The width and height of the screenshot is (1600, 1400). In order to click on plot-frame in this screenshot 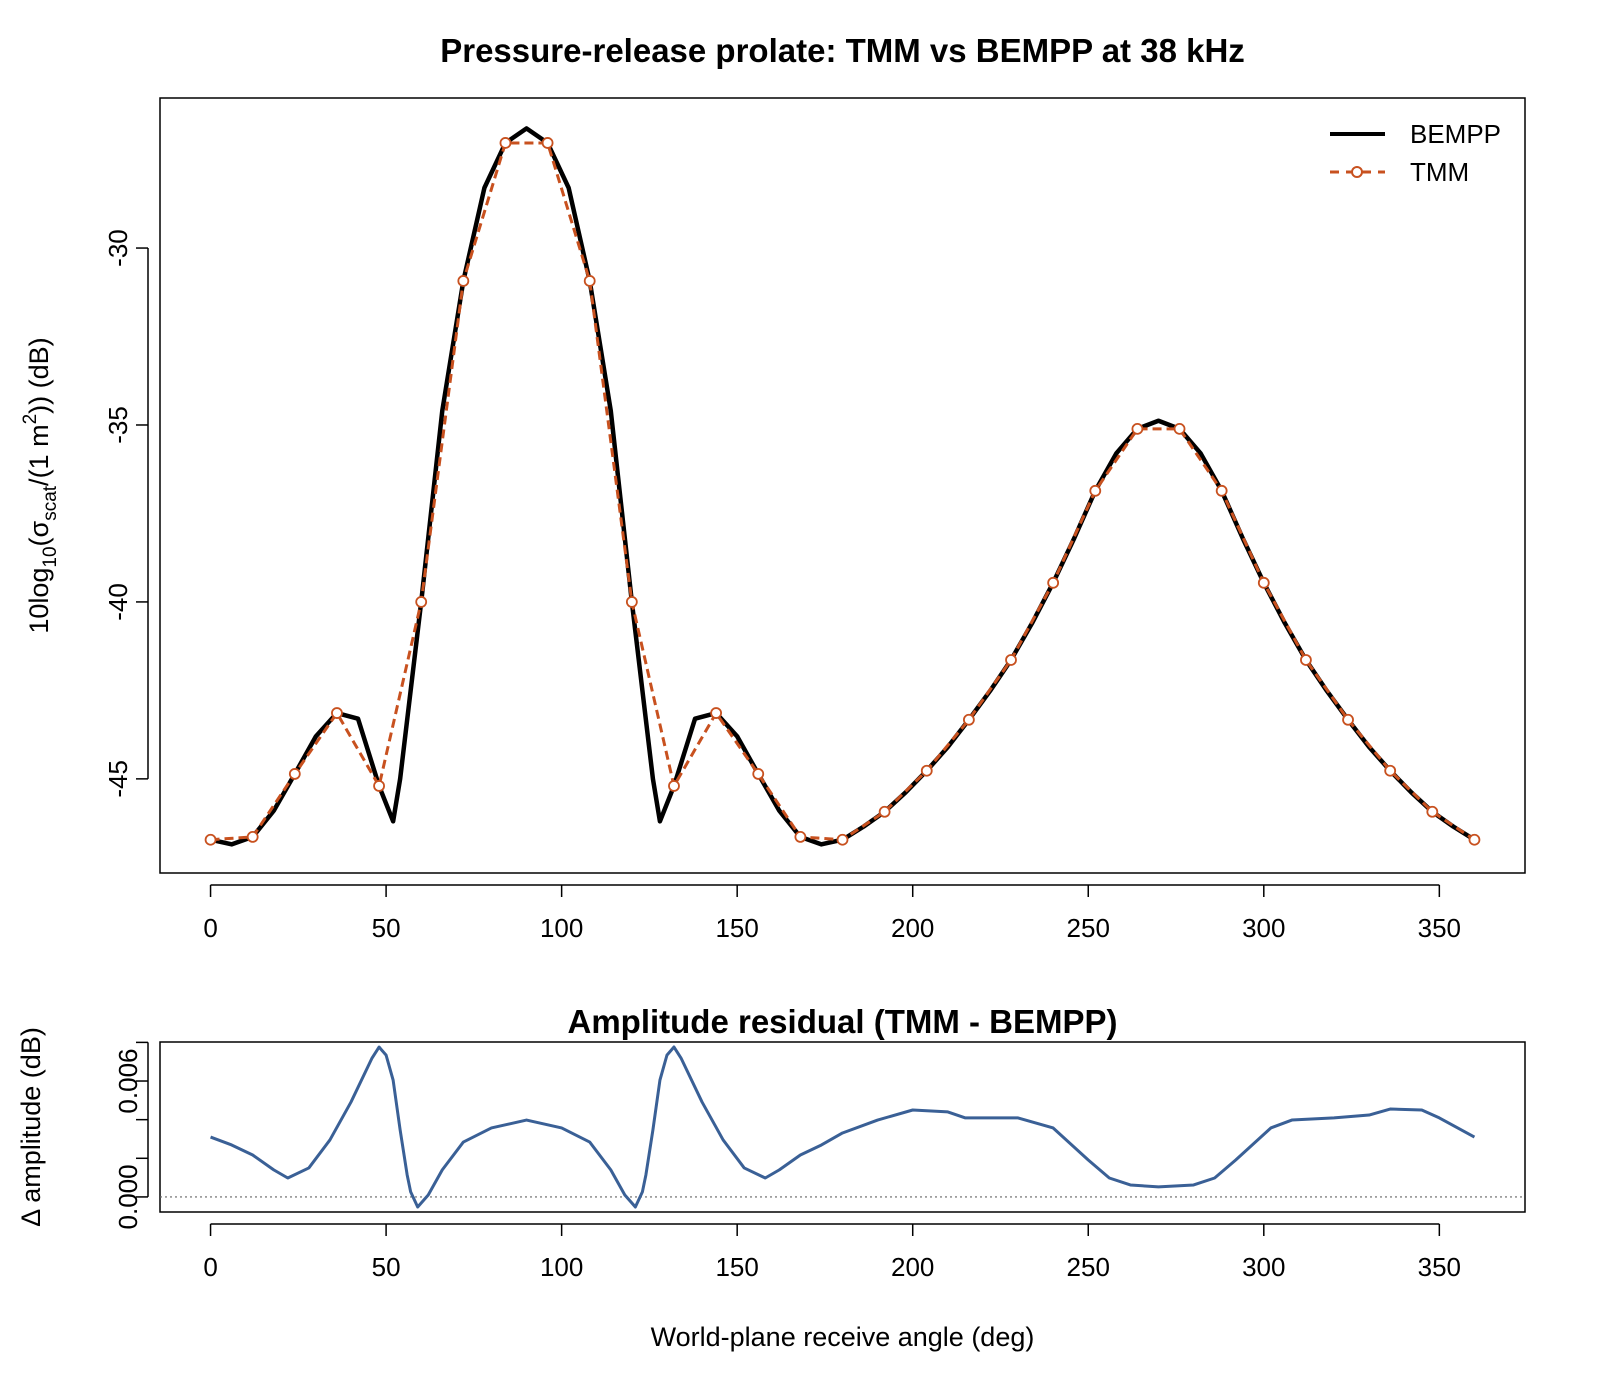, I will do `click(842, 1127)`.